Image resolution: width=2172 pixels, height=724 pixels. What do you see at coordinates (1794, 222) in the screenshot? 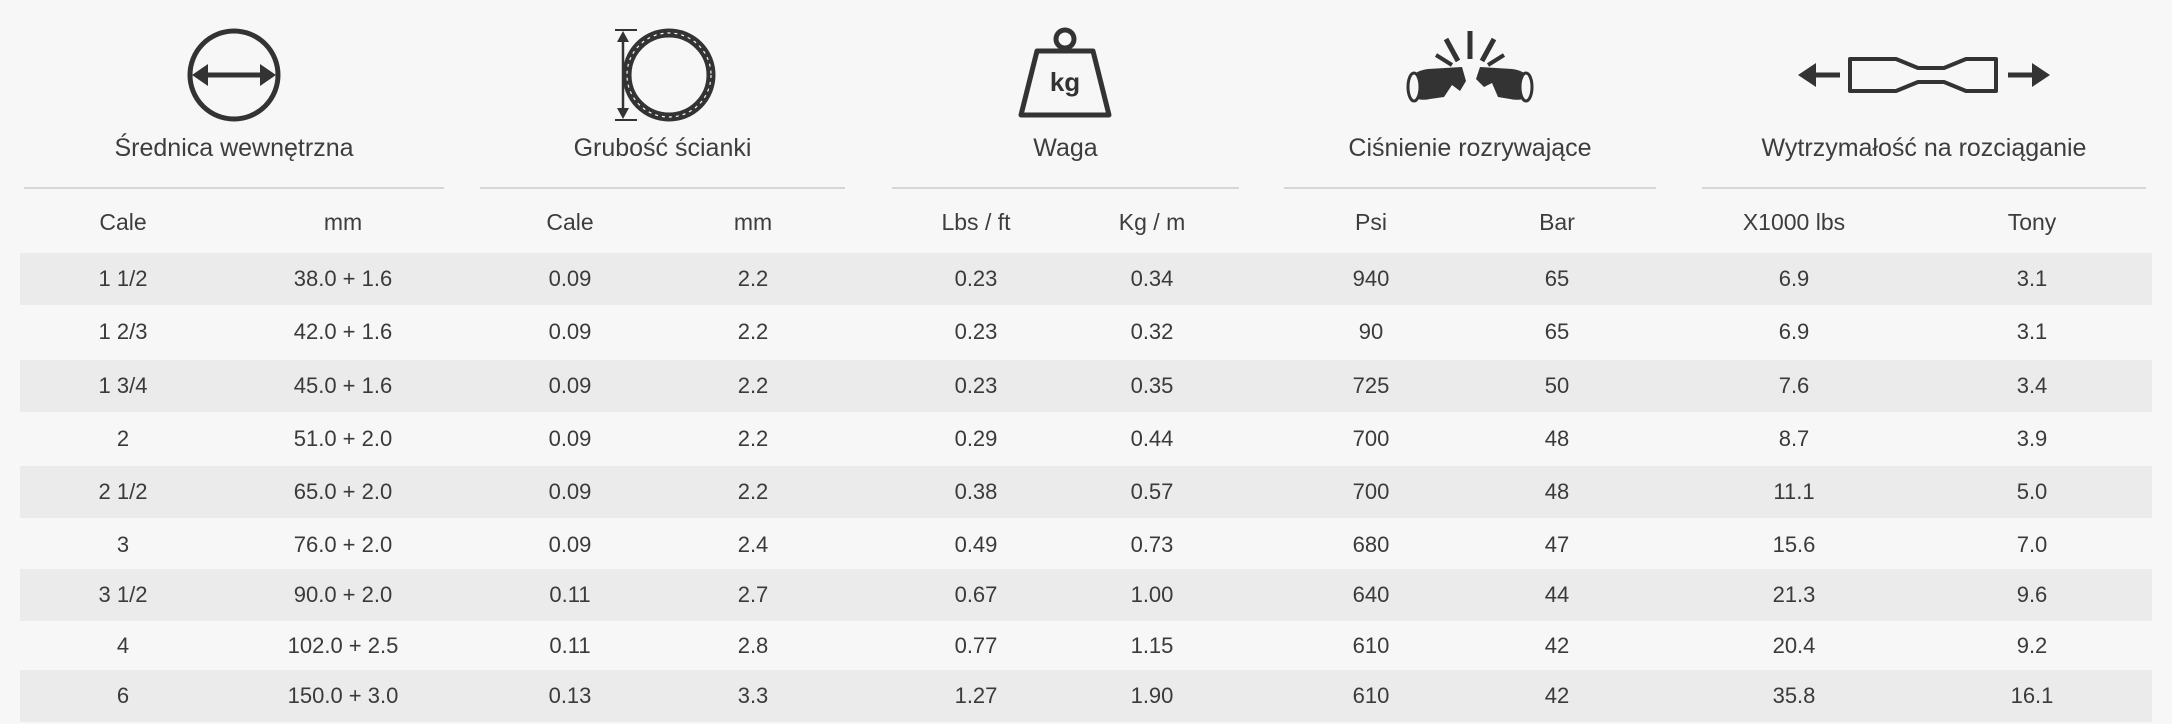
I see `subheader-x1000-lbs: X1000 lbs` at bounding box center [1794, 222].